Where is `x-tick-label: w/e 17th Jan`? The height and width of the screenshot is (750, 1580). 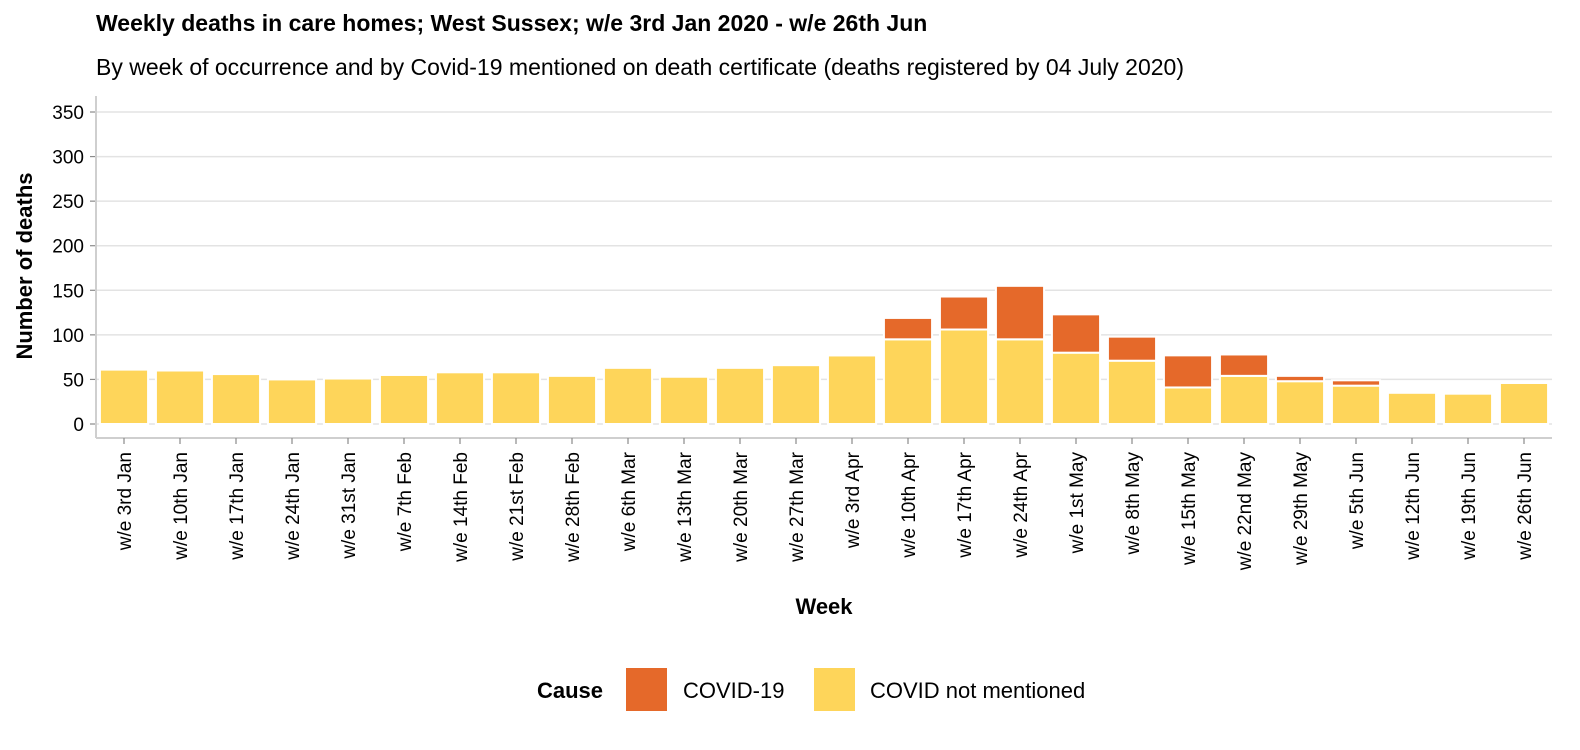 x-tick-label: w/e 17th Jan is located at coordinates (237, 506).